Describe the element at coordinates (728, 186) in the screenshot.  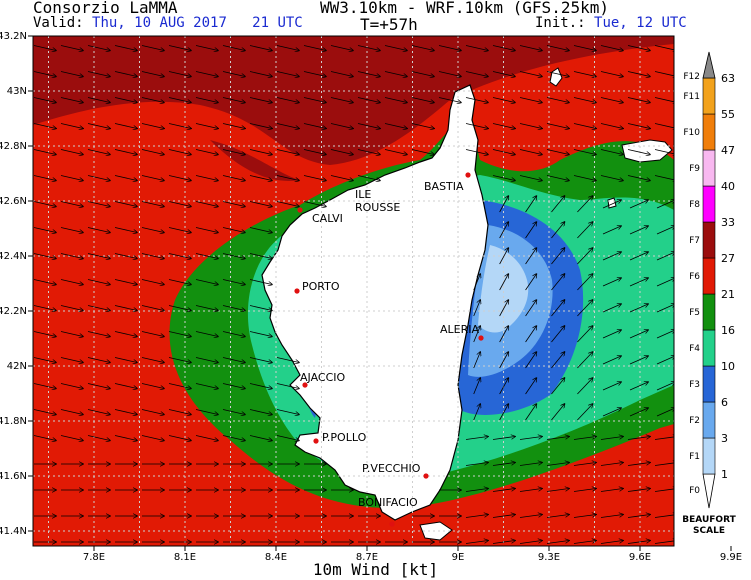
I see `legend-value-label: 40` at that location.